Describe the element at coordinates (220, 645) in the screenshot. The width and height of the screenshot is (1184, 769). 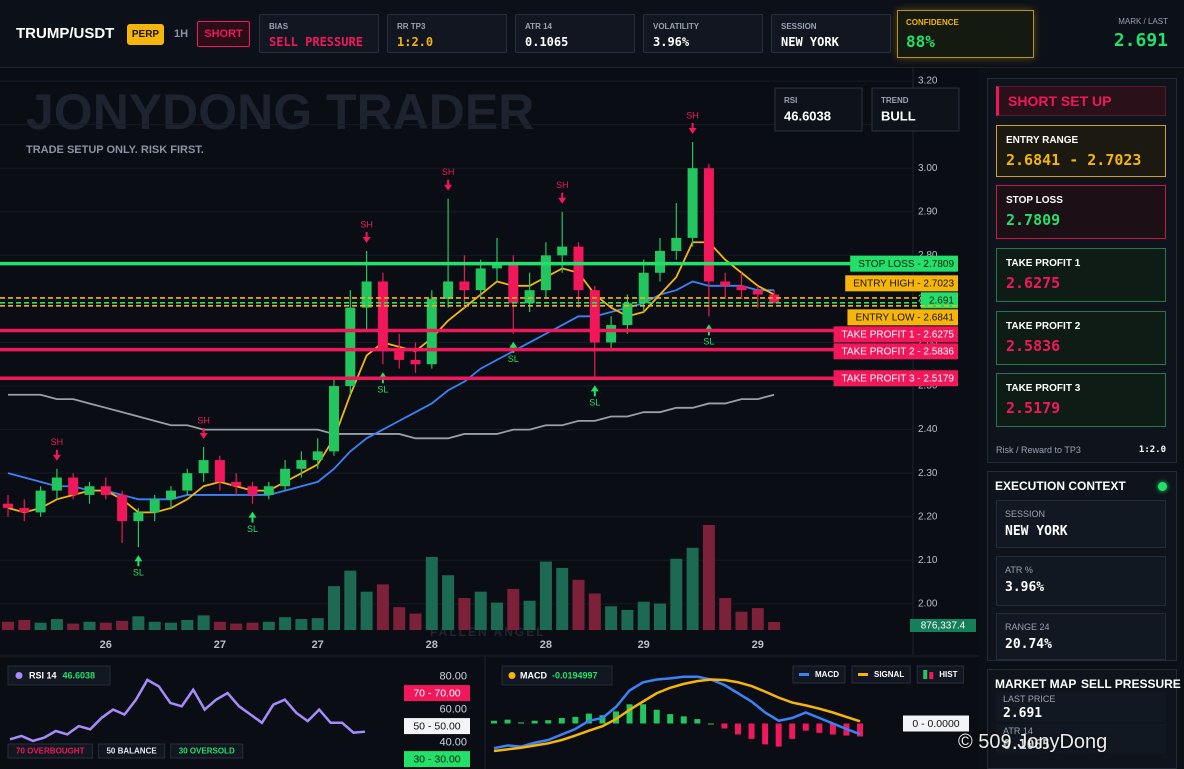
I see `x-tick-label: 27` at that location.